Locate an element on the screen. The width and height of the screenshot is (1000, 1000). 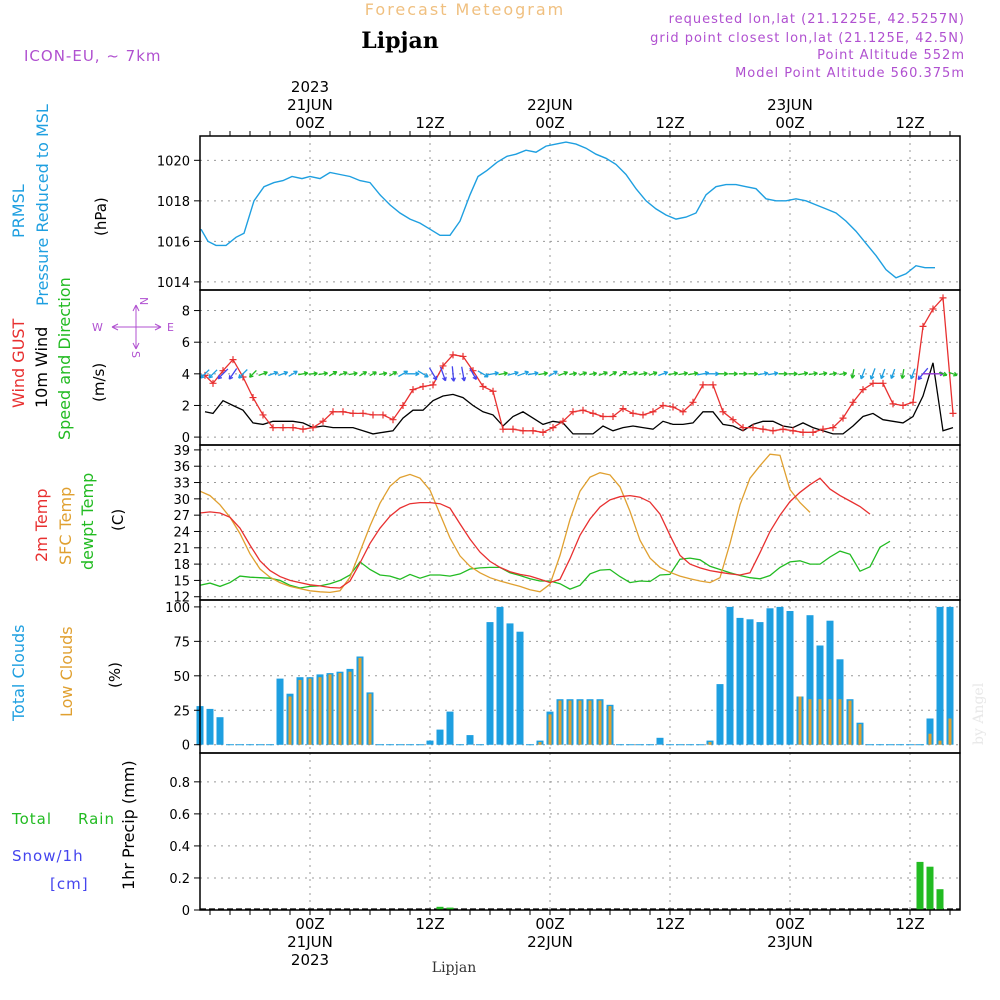
cloud-label-low: Low Clouds is located at coordinates (66, 671).